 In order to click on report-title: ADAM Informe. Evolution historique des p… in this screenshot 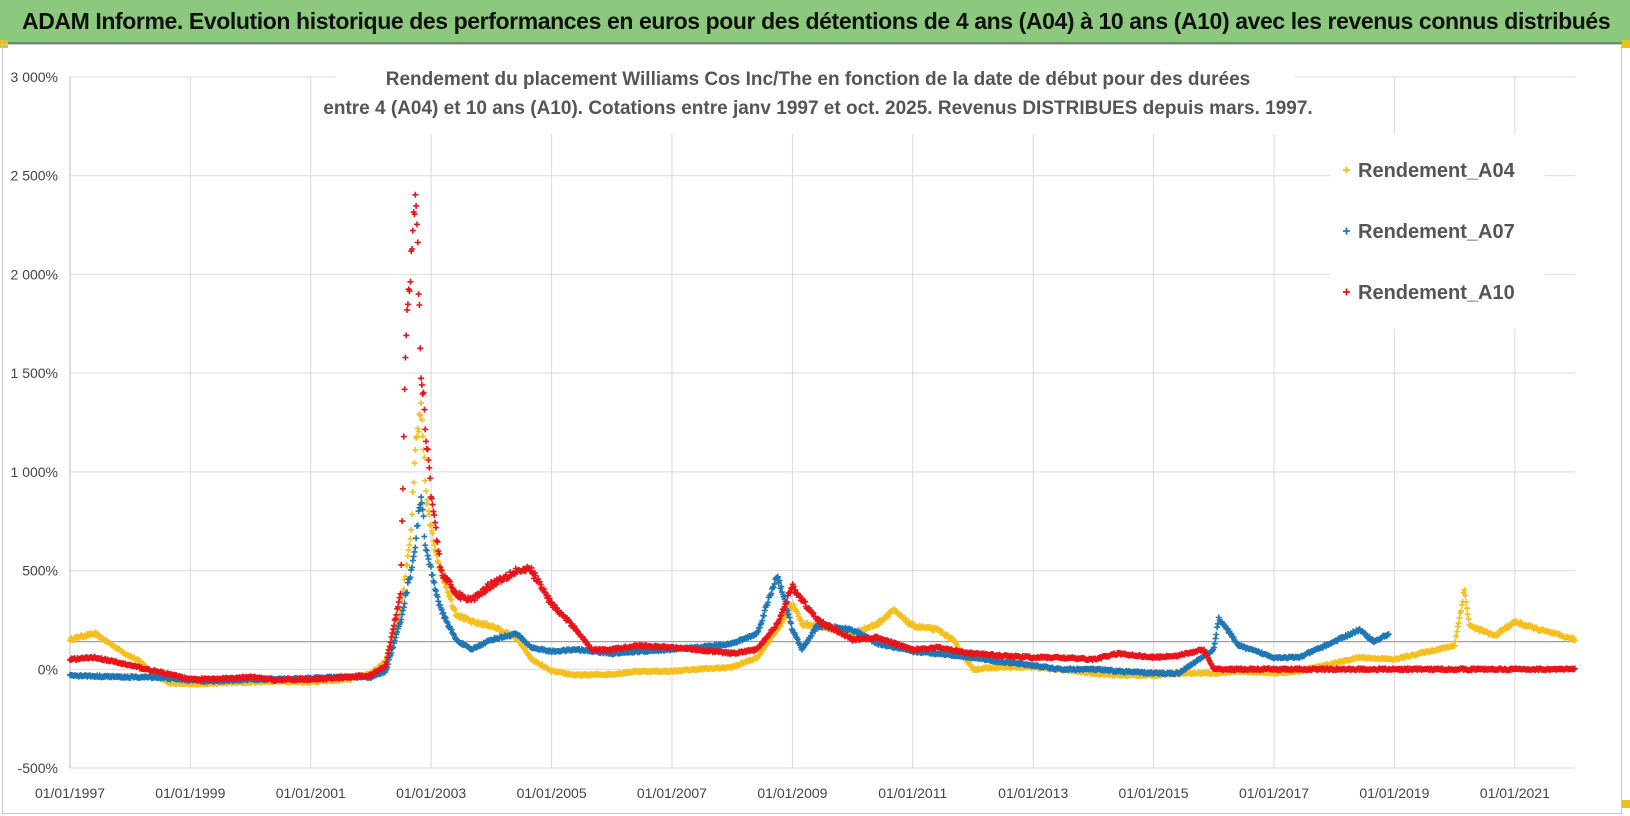, I will do `click(816, 21)`.